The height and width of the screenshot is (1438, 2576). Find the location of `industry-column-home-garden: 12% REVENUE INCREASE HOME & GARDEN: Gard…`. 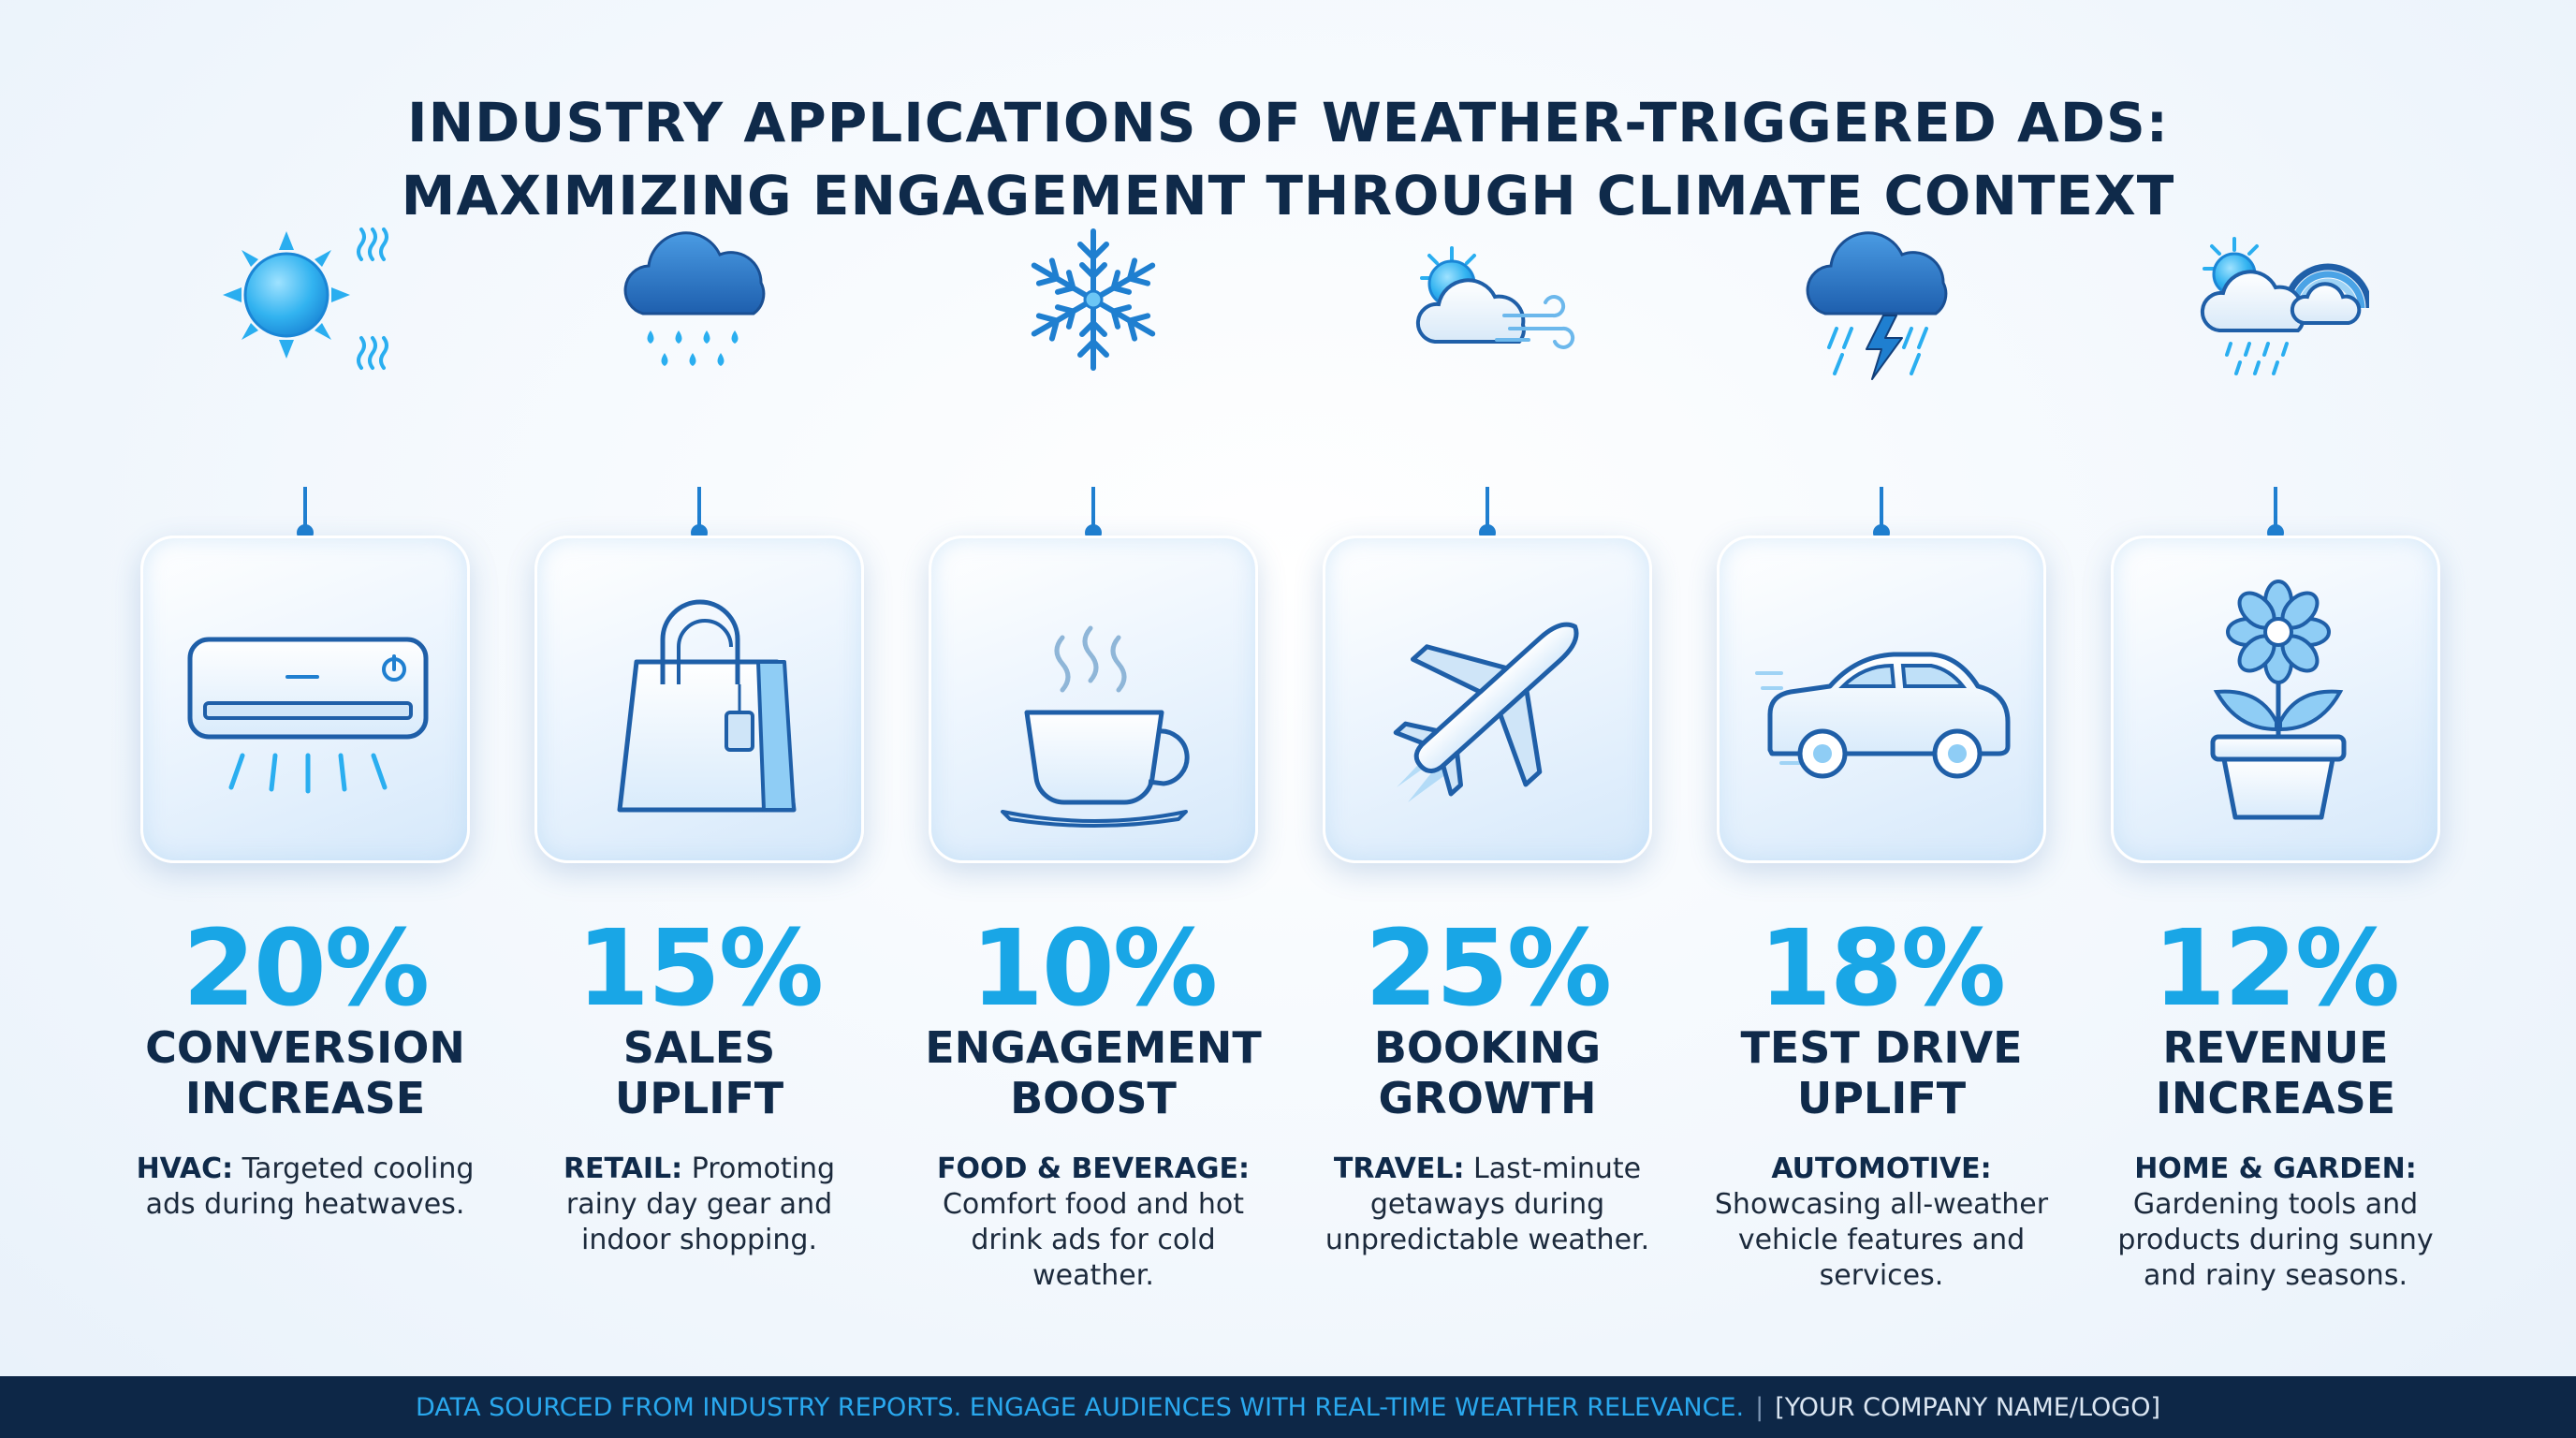

industry-column-home-garden: 12% REVENUE INCREASE HOME & GARDEN: Gard… is located at coordinates (2275, 688).